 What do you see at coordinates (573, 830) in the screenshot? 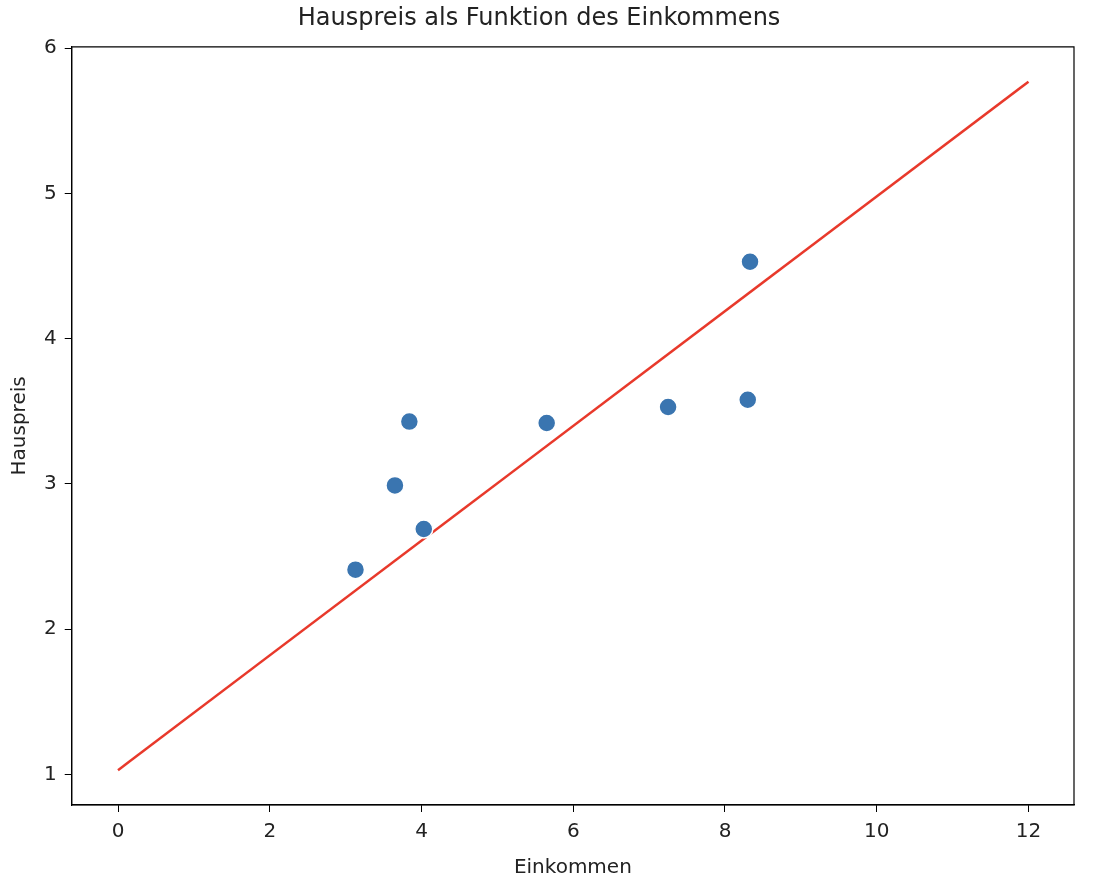
I see `x-tick-label: 6` at bounding box center [573, 830].